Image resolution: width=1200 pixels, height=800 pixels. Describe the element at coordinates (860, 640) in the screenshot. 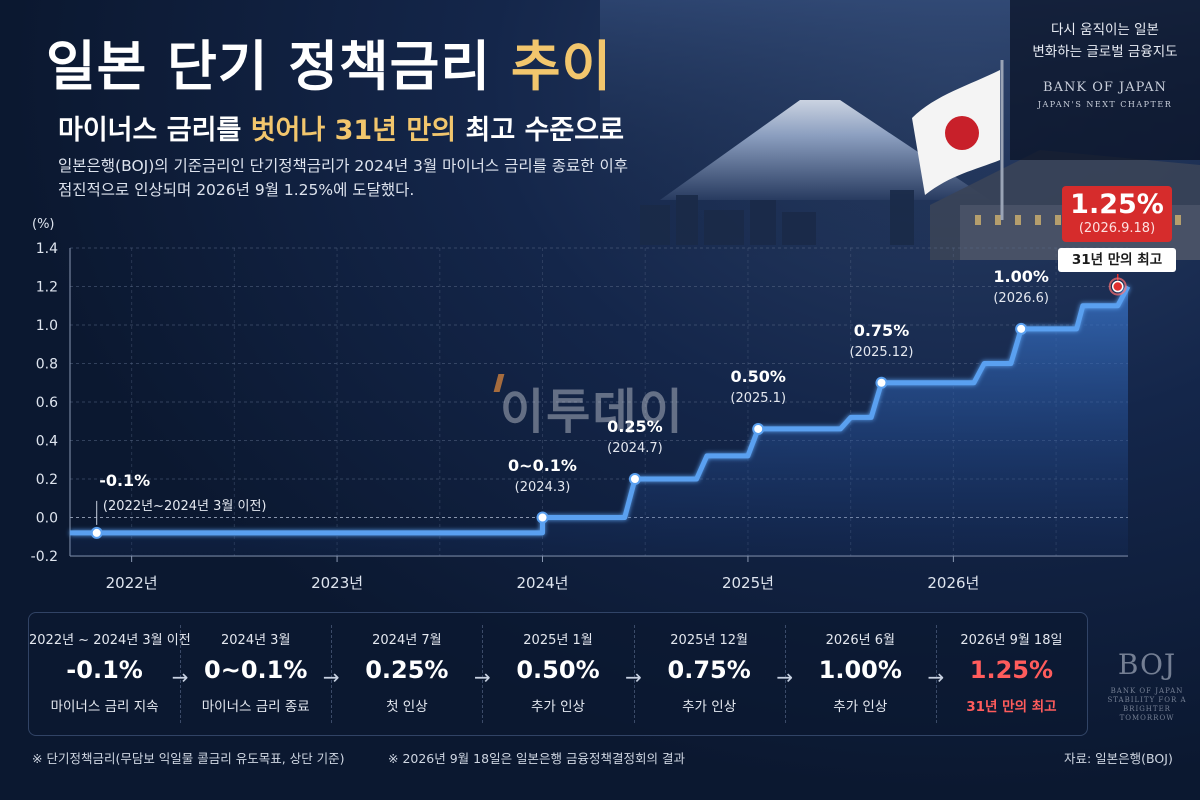

I see `timeline-date: 2026년 6월` at that location.